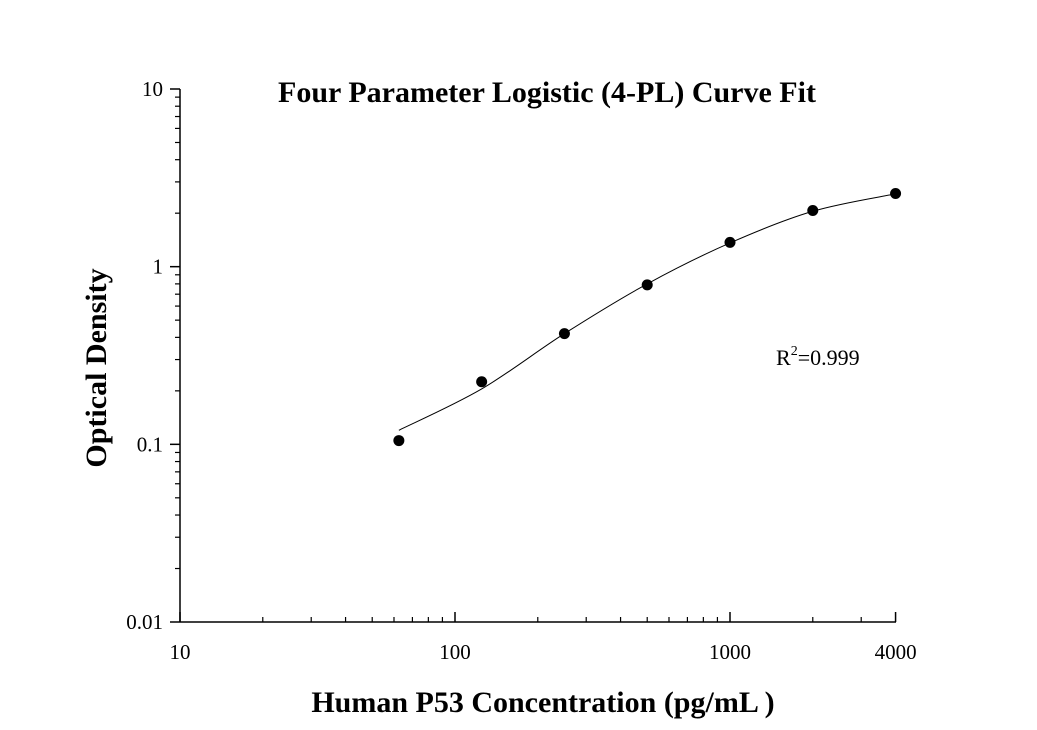  I want to click on r-squared-annotation: R2=0.999, so click(818, 357).